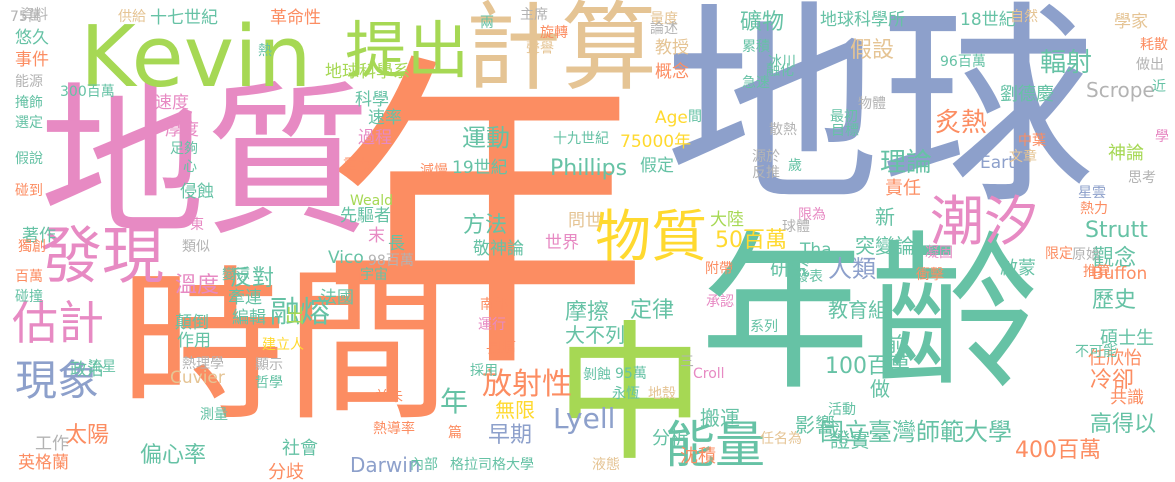  What do you see at coordinates (756, 47) in the screenshot?
I see `word-cjk-118: 累積` at bounding box center [756, 47].